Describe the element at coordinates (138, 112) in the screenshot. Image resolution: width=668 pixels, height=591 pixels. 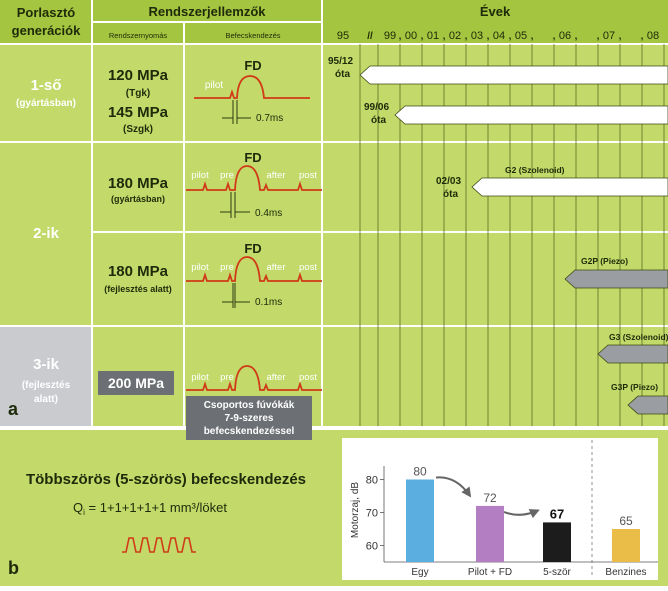
I see `row1-pressure2: 145 MPa` at that location.